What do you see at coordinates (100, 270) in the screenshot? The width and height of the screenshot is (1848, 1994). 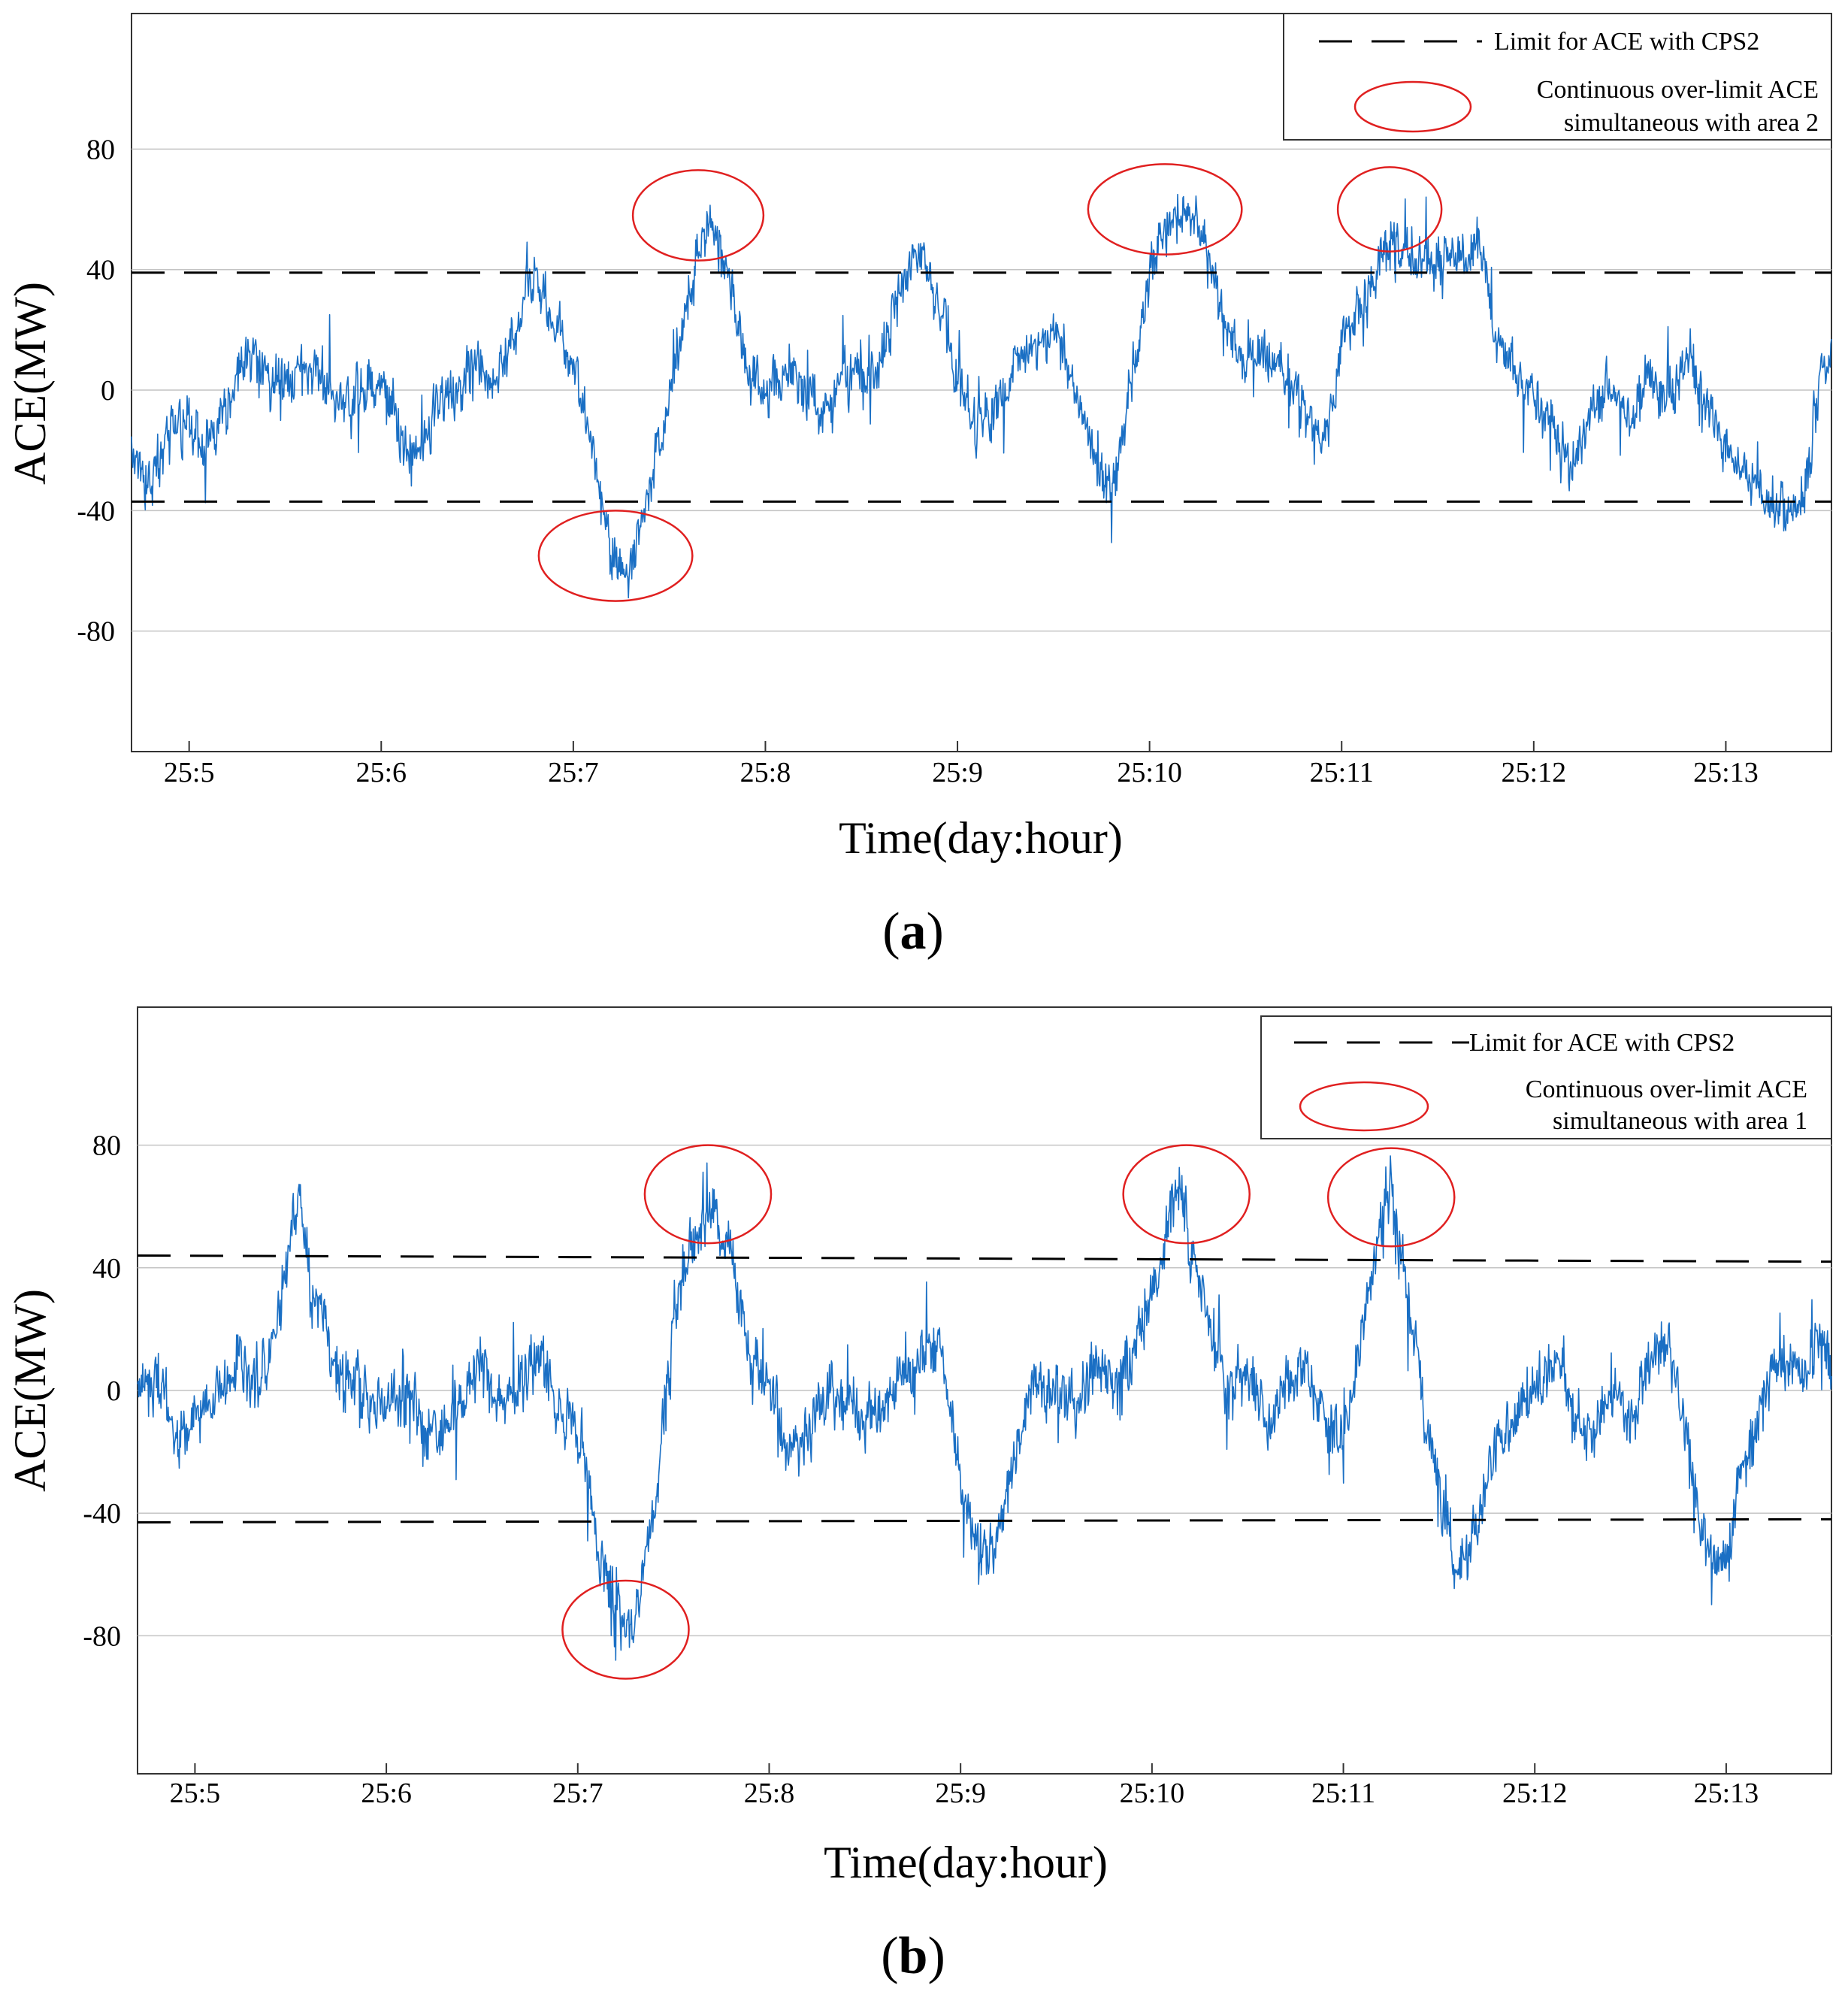 I see `y-tick-label-a-3: 40` at bounding box center [100, 270].